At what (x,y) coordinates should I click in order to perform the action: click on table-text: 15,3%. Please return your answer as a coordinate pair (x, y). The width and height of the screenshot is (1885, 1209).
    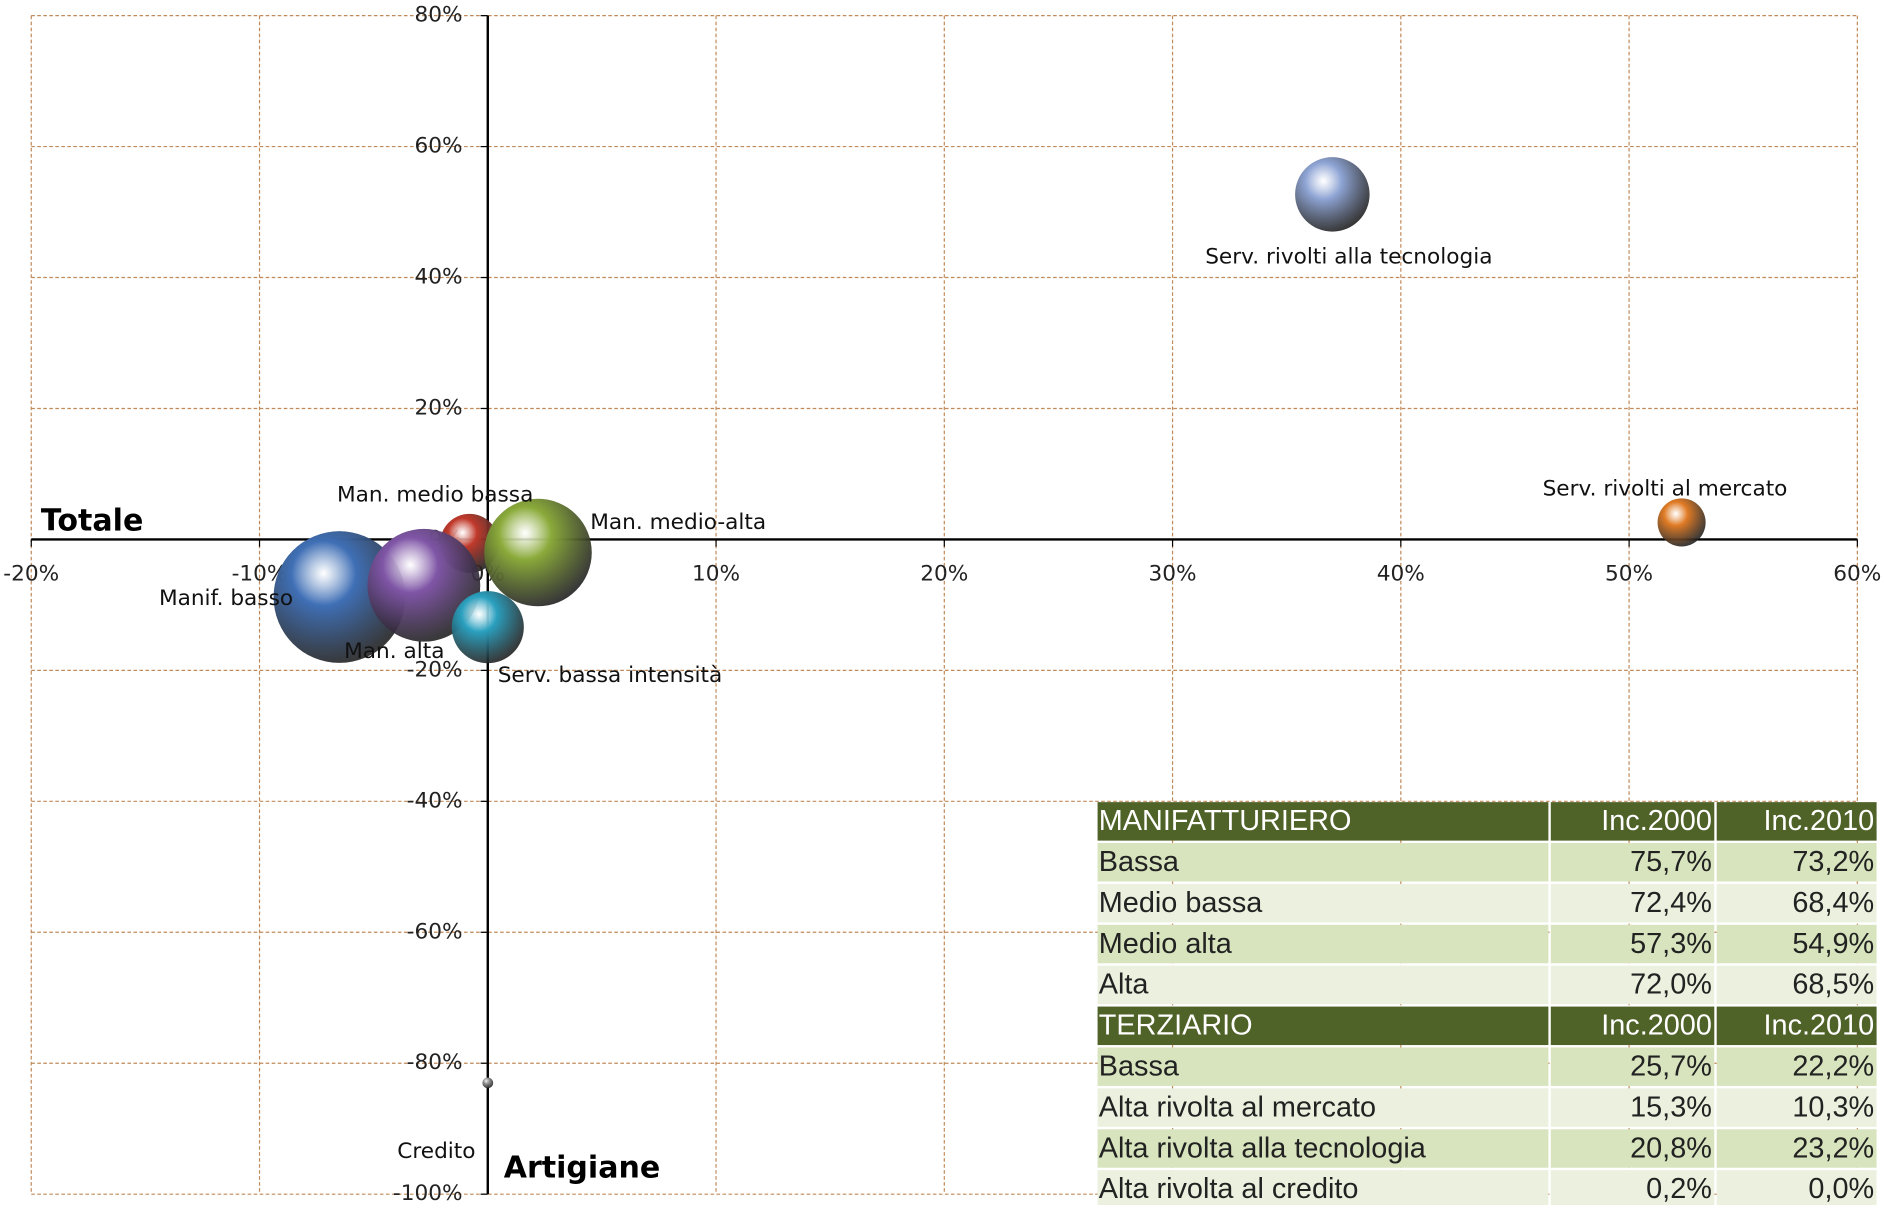
    Looking at the image, I should click on (1671, 1107).